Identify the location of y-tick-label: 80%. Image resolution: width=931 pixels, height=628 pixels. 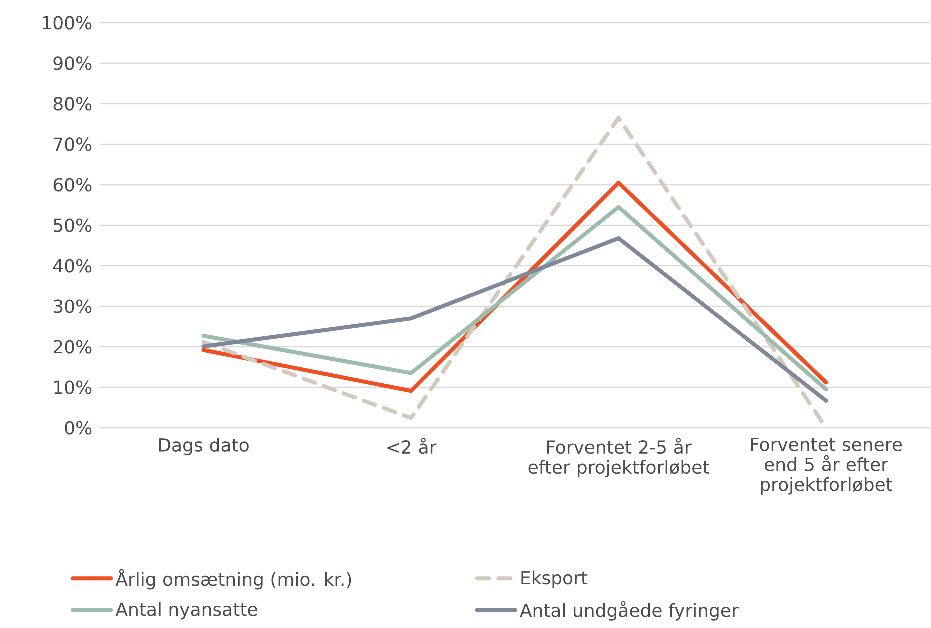
(73, 104).